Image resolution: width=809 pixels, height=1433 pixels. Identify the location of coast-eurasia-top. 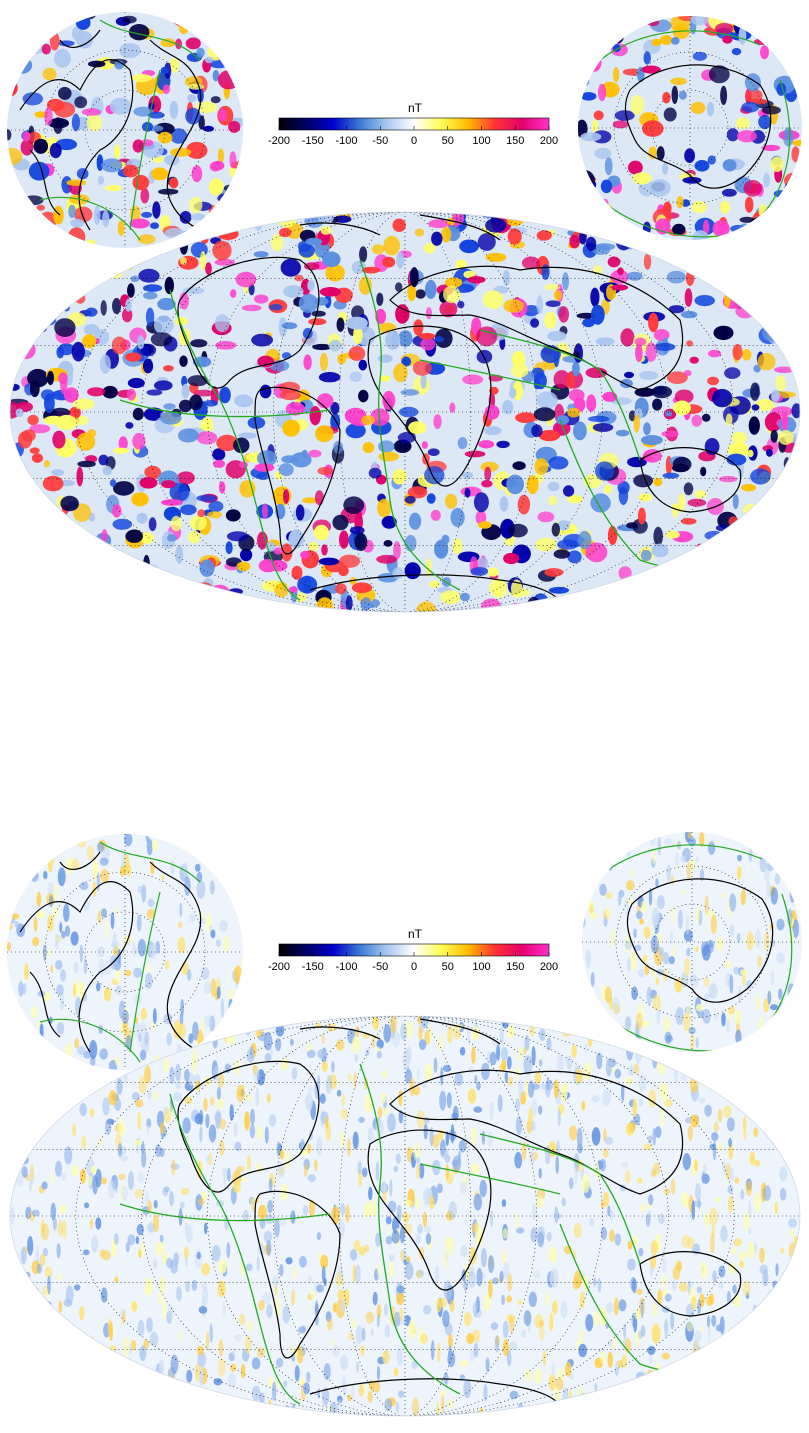
(536, 328).